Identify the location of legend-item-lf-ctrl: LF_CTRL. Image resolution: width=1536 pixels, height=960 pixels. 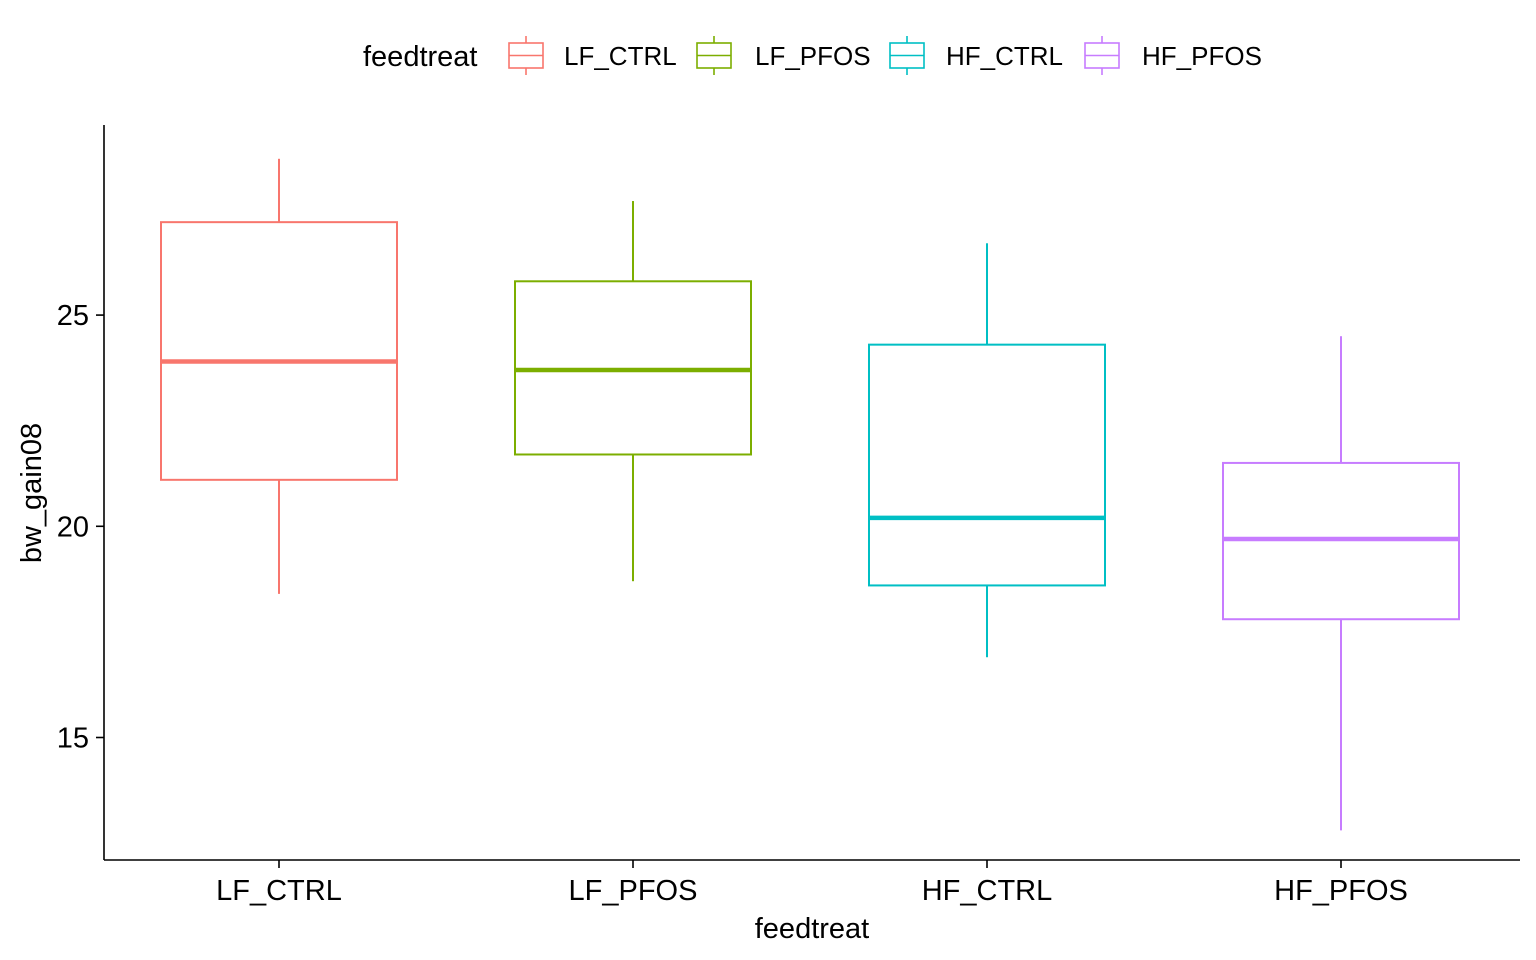
(592, 55).